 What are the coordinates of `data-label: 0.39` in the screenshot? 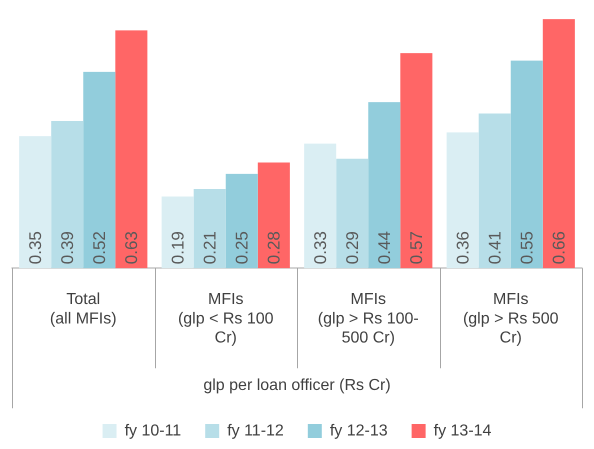 It's located at (67, 247).